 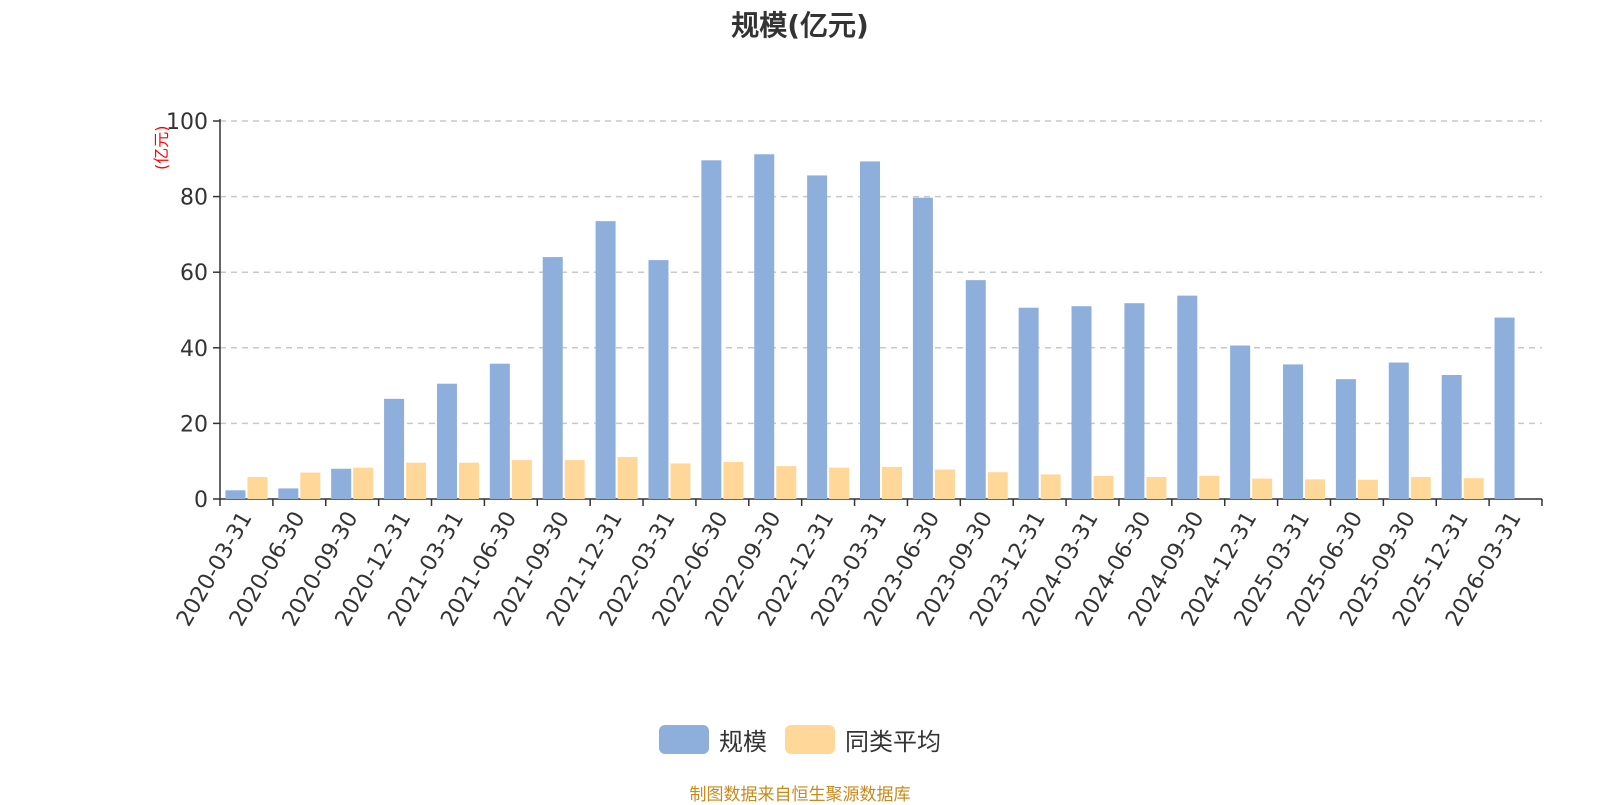 I want to click on y-tick-label: 80, so click(x=194, y=198).